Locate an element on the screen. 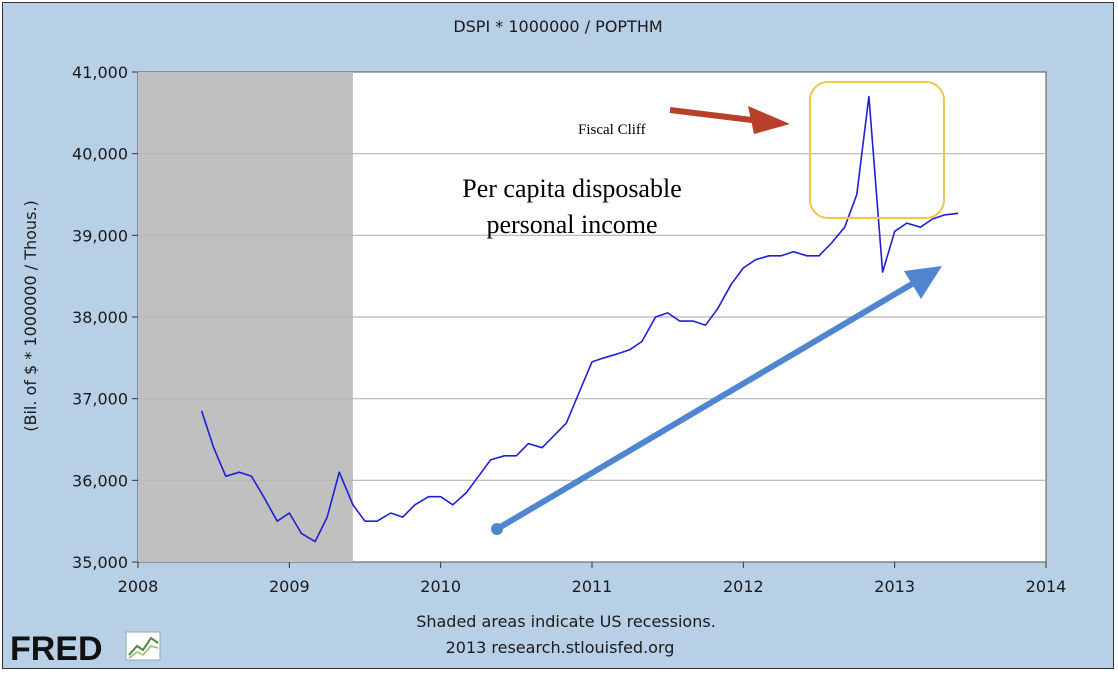  footer-source: 2013 research.stlouisfed.org is located at coordinates (560, 647).